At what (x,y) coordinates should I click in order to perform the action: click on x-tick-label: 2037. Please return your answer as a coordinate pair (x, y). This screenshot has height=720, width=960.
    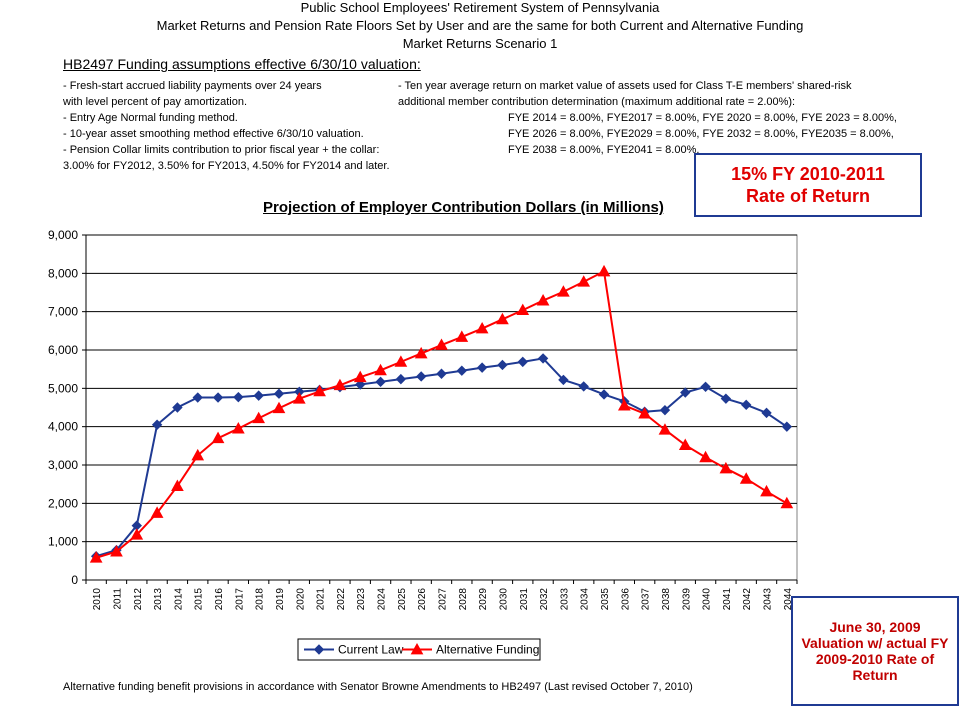
    Looking at the image, I should click on (646, 599).